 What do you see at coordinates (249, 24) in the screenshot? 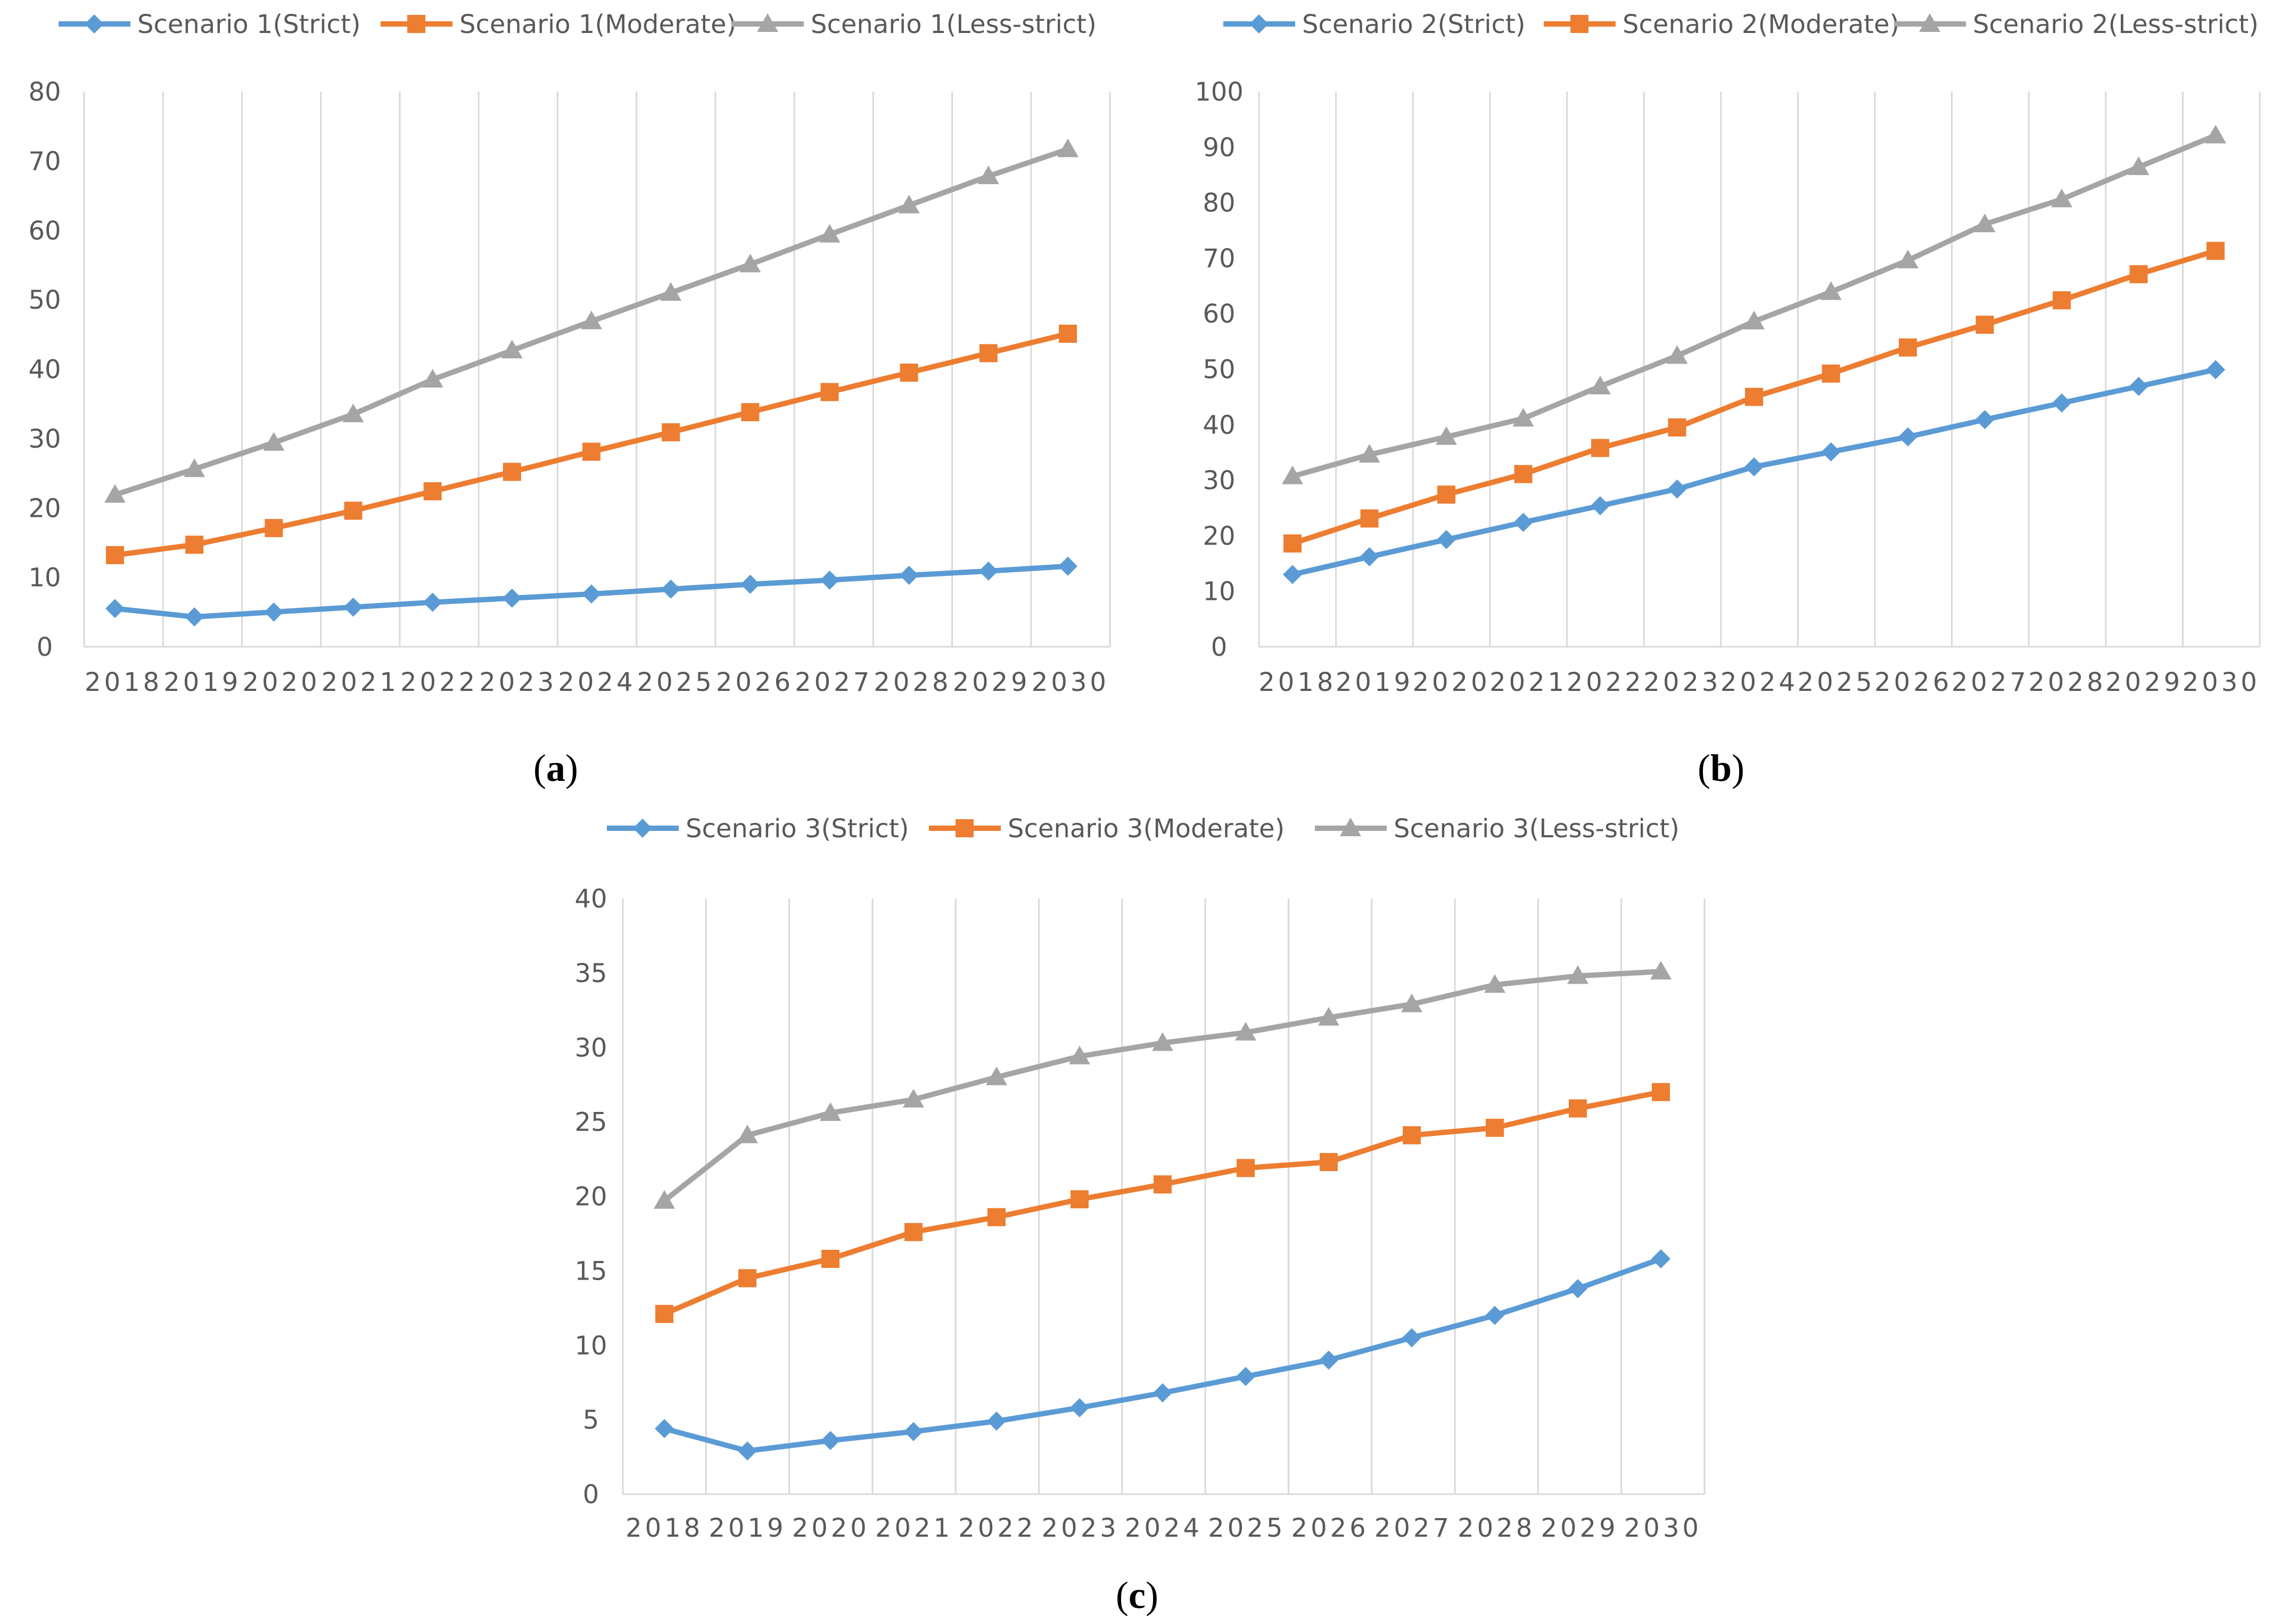
I see `legend-label: Scenario 1(Strict)` at bounding box center [249, 24].